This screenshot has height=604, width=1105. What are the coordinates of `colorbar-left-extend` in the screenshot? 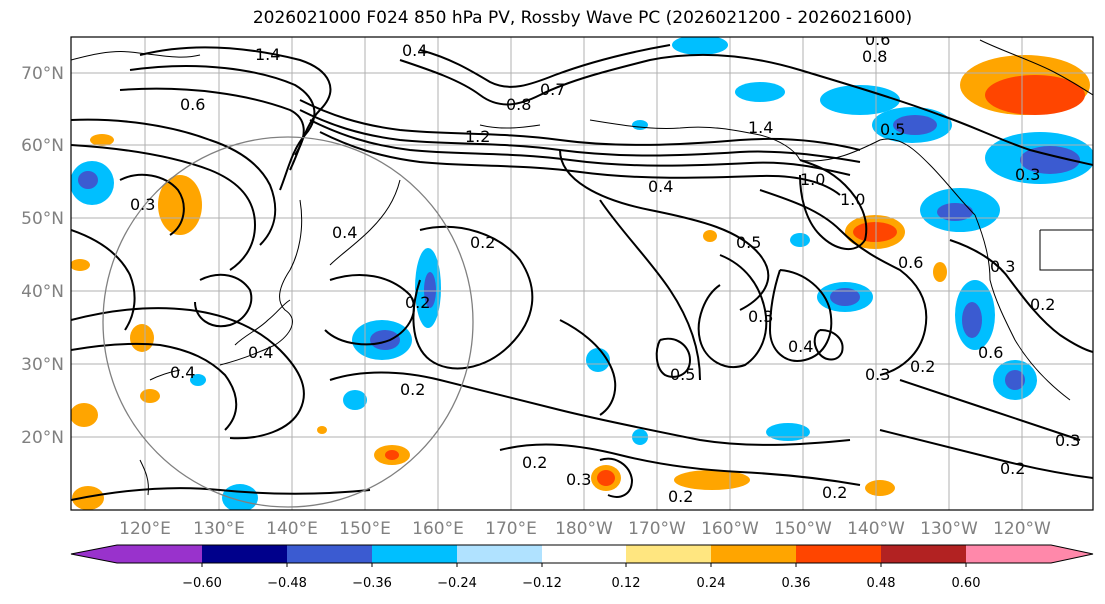 It's located at (94, 554).